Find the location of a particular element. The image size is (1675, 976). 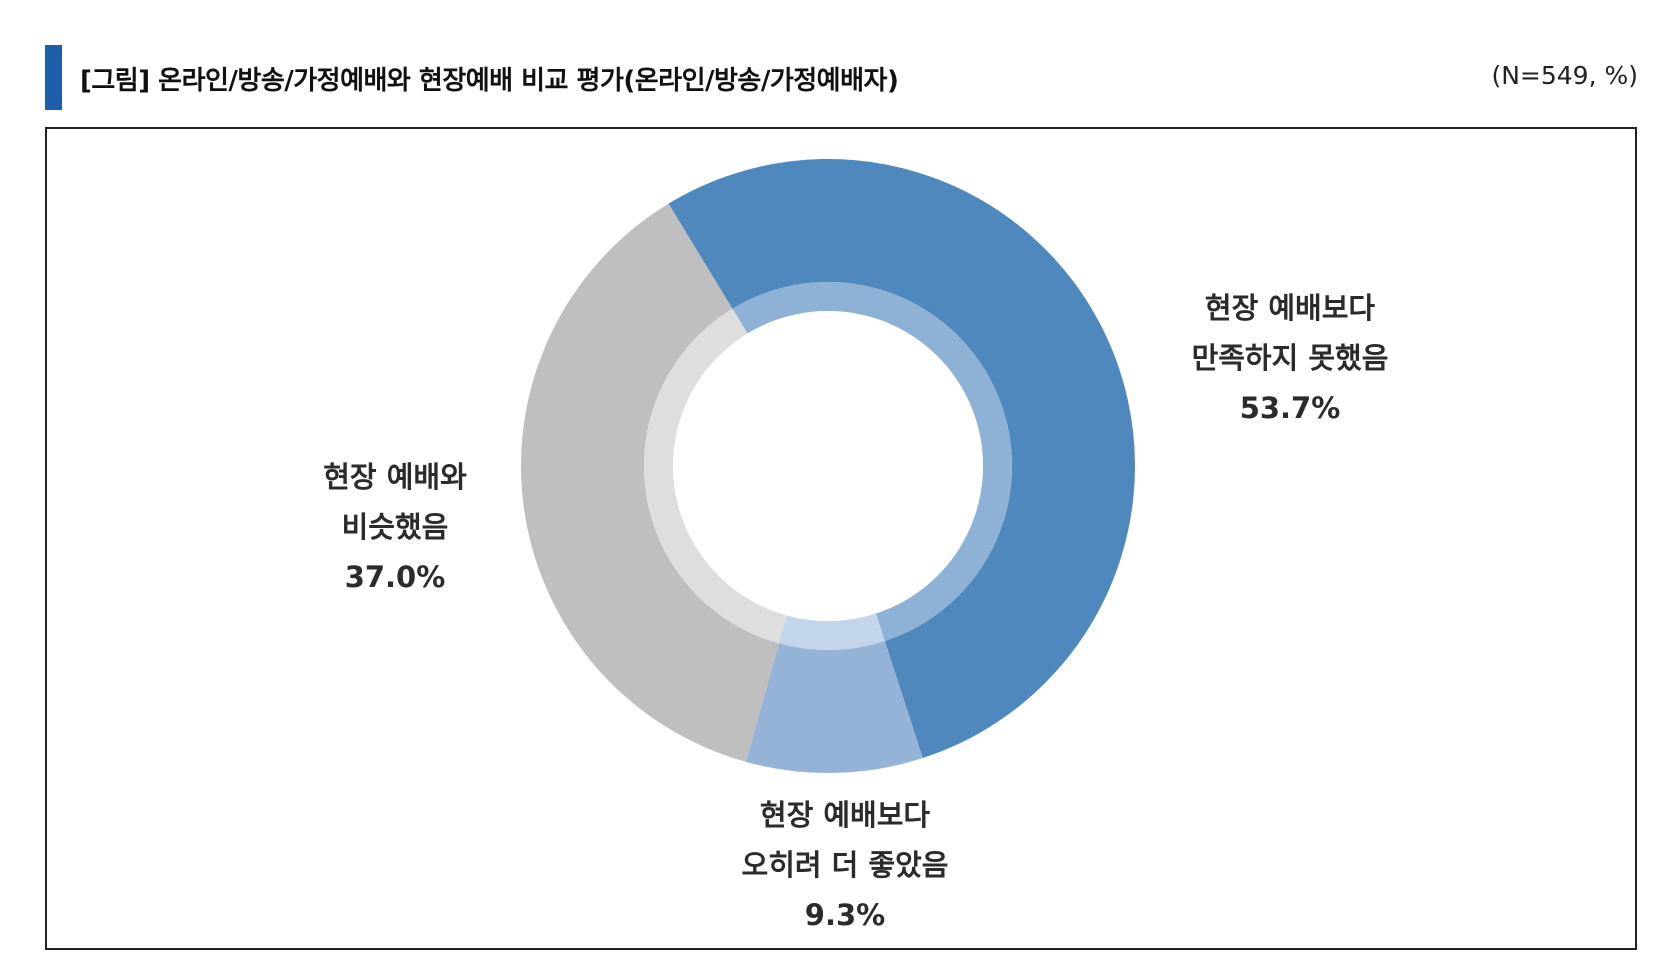

slice-label-dissatisfied-line1: 현장 예배보다 is located at coordinates (1290, 308).